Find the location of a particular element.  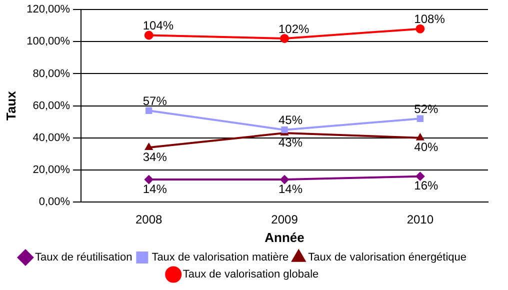

data-label: 40% is located at coordinates (426, 147).